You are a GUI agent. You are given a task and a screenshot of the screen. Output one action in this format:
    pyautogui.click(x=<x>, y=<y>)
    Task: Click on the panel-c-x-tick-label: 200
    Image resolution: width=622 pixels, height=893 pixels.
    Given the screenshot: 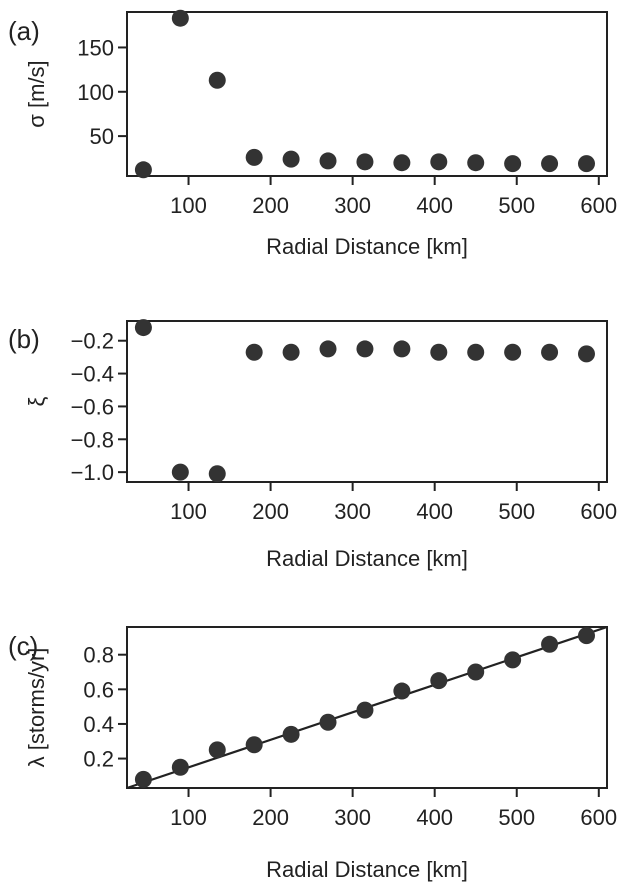 What is the action you would take?
    pyautogui.click(x=270, y=817)
    